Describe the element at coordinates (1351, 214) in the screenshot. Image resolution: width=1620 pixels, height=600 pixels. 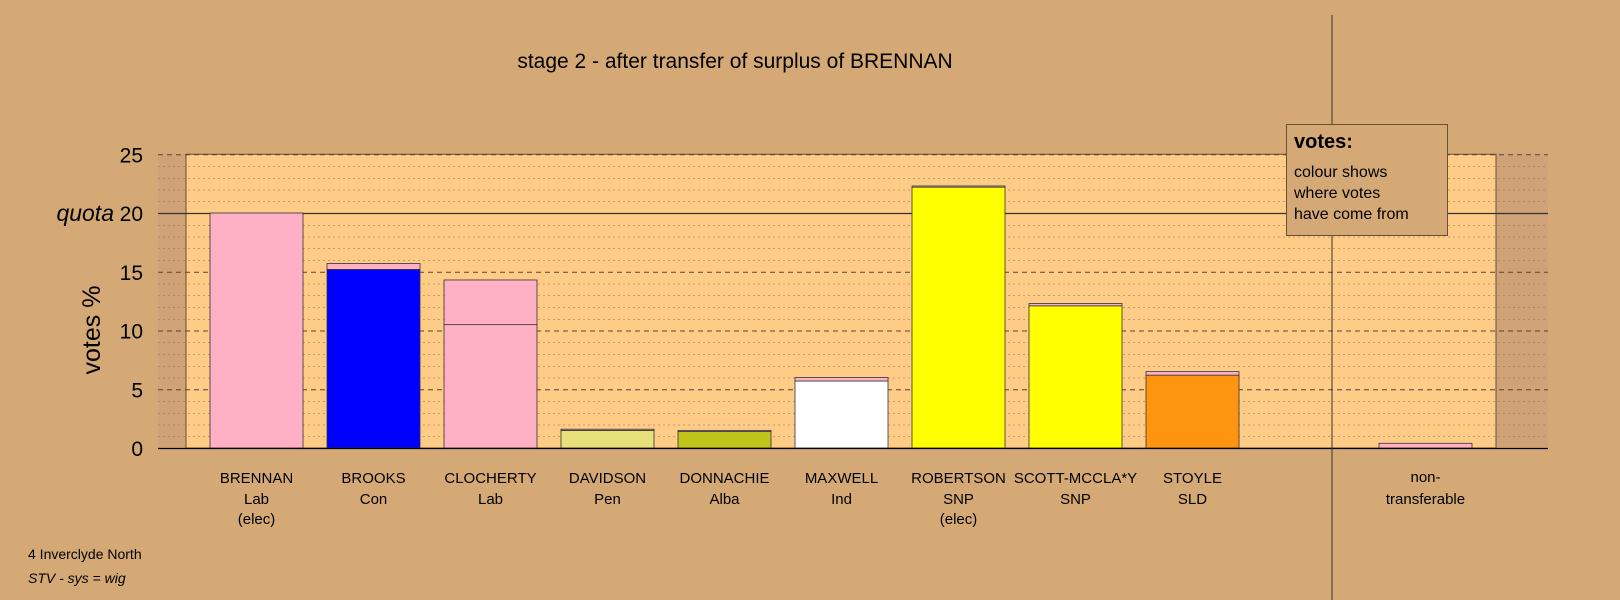
I see `legend-line: have come from` at that location.